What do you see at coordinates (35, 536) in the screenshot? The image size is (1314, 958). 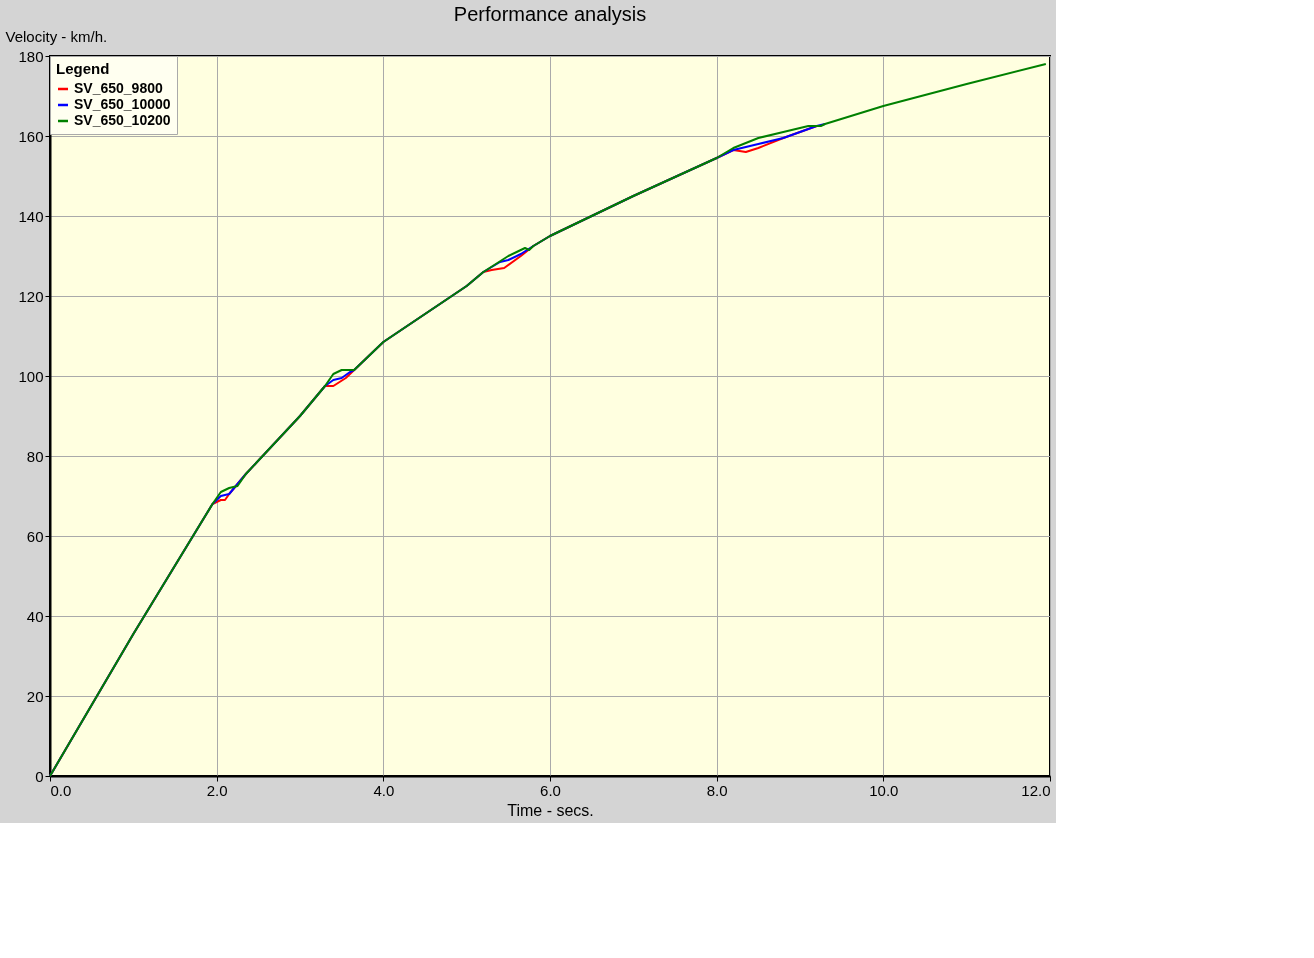 I see `y-tick-label: 60` at bounding box center [35, 536].